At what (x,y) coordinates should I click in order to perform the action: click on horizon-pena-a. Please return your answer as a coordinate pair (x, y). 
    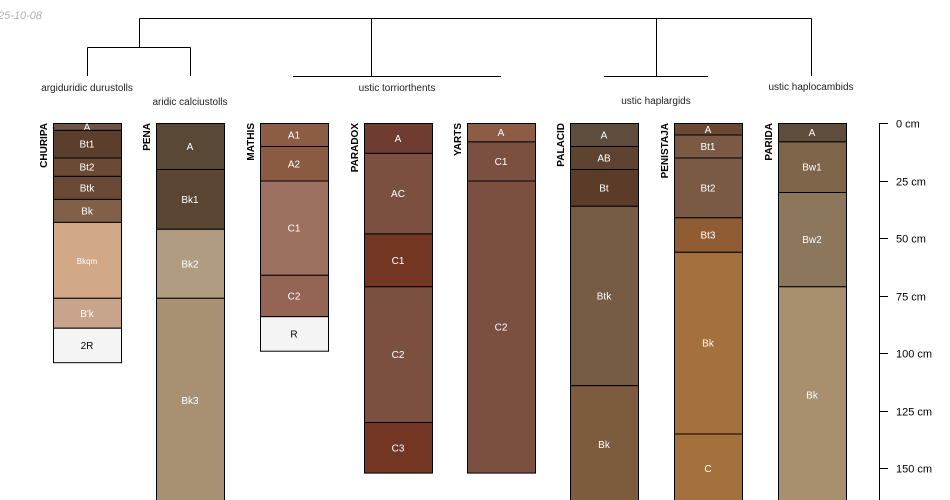
    Looking at the image, I should click on (190, 146).